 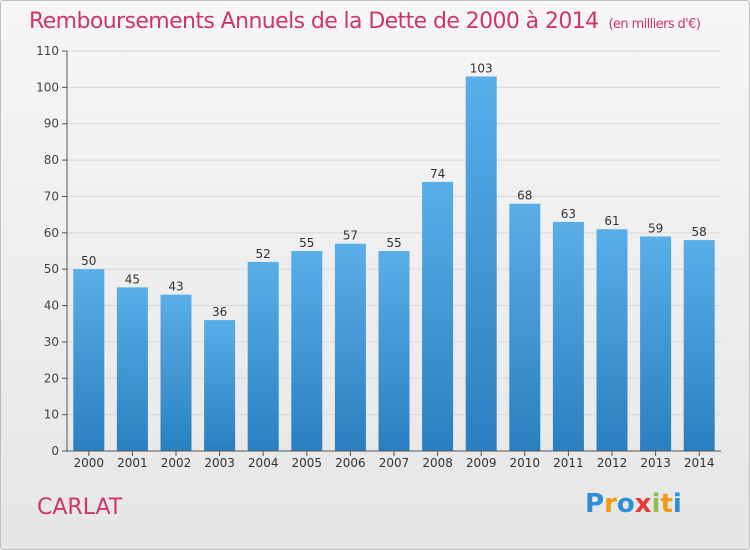 What do you see at coordinates (51, 306) in the screenshot?
I see `y-tick-label: 40` at bounding box center [51, 306].